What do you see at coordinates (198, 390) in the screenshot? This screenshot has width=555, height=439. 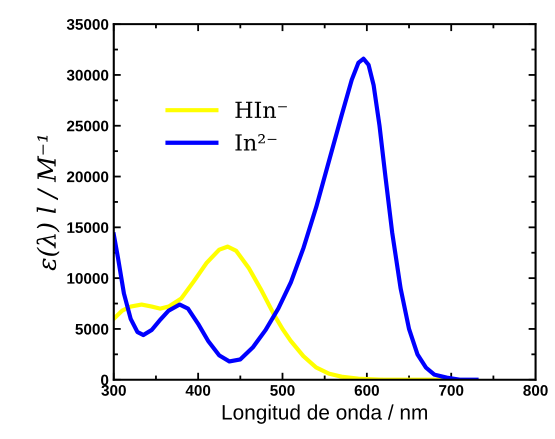 I see `x-tick-label: 400` at bounding box center [198, 390].